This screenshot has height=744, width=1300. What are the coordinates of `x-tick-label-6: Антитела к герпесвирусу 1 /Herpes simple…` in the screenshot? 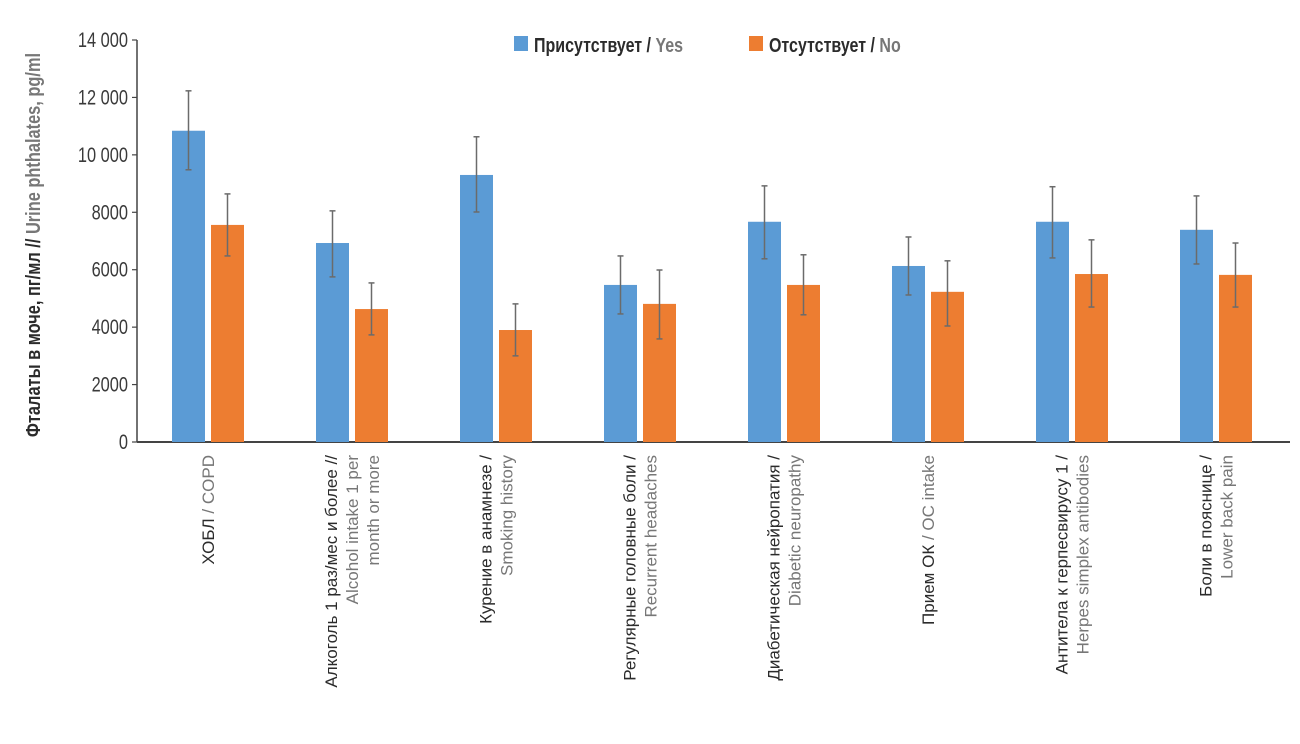 It's located at (1073, 565).